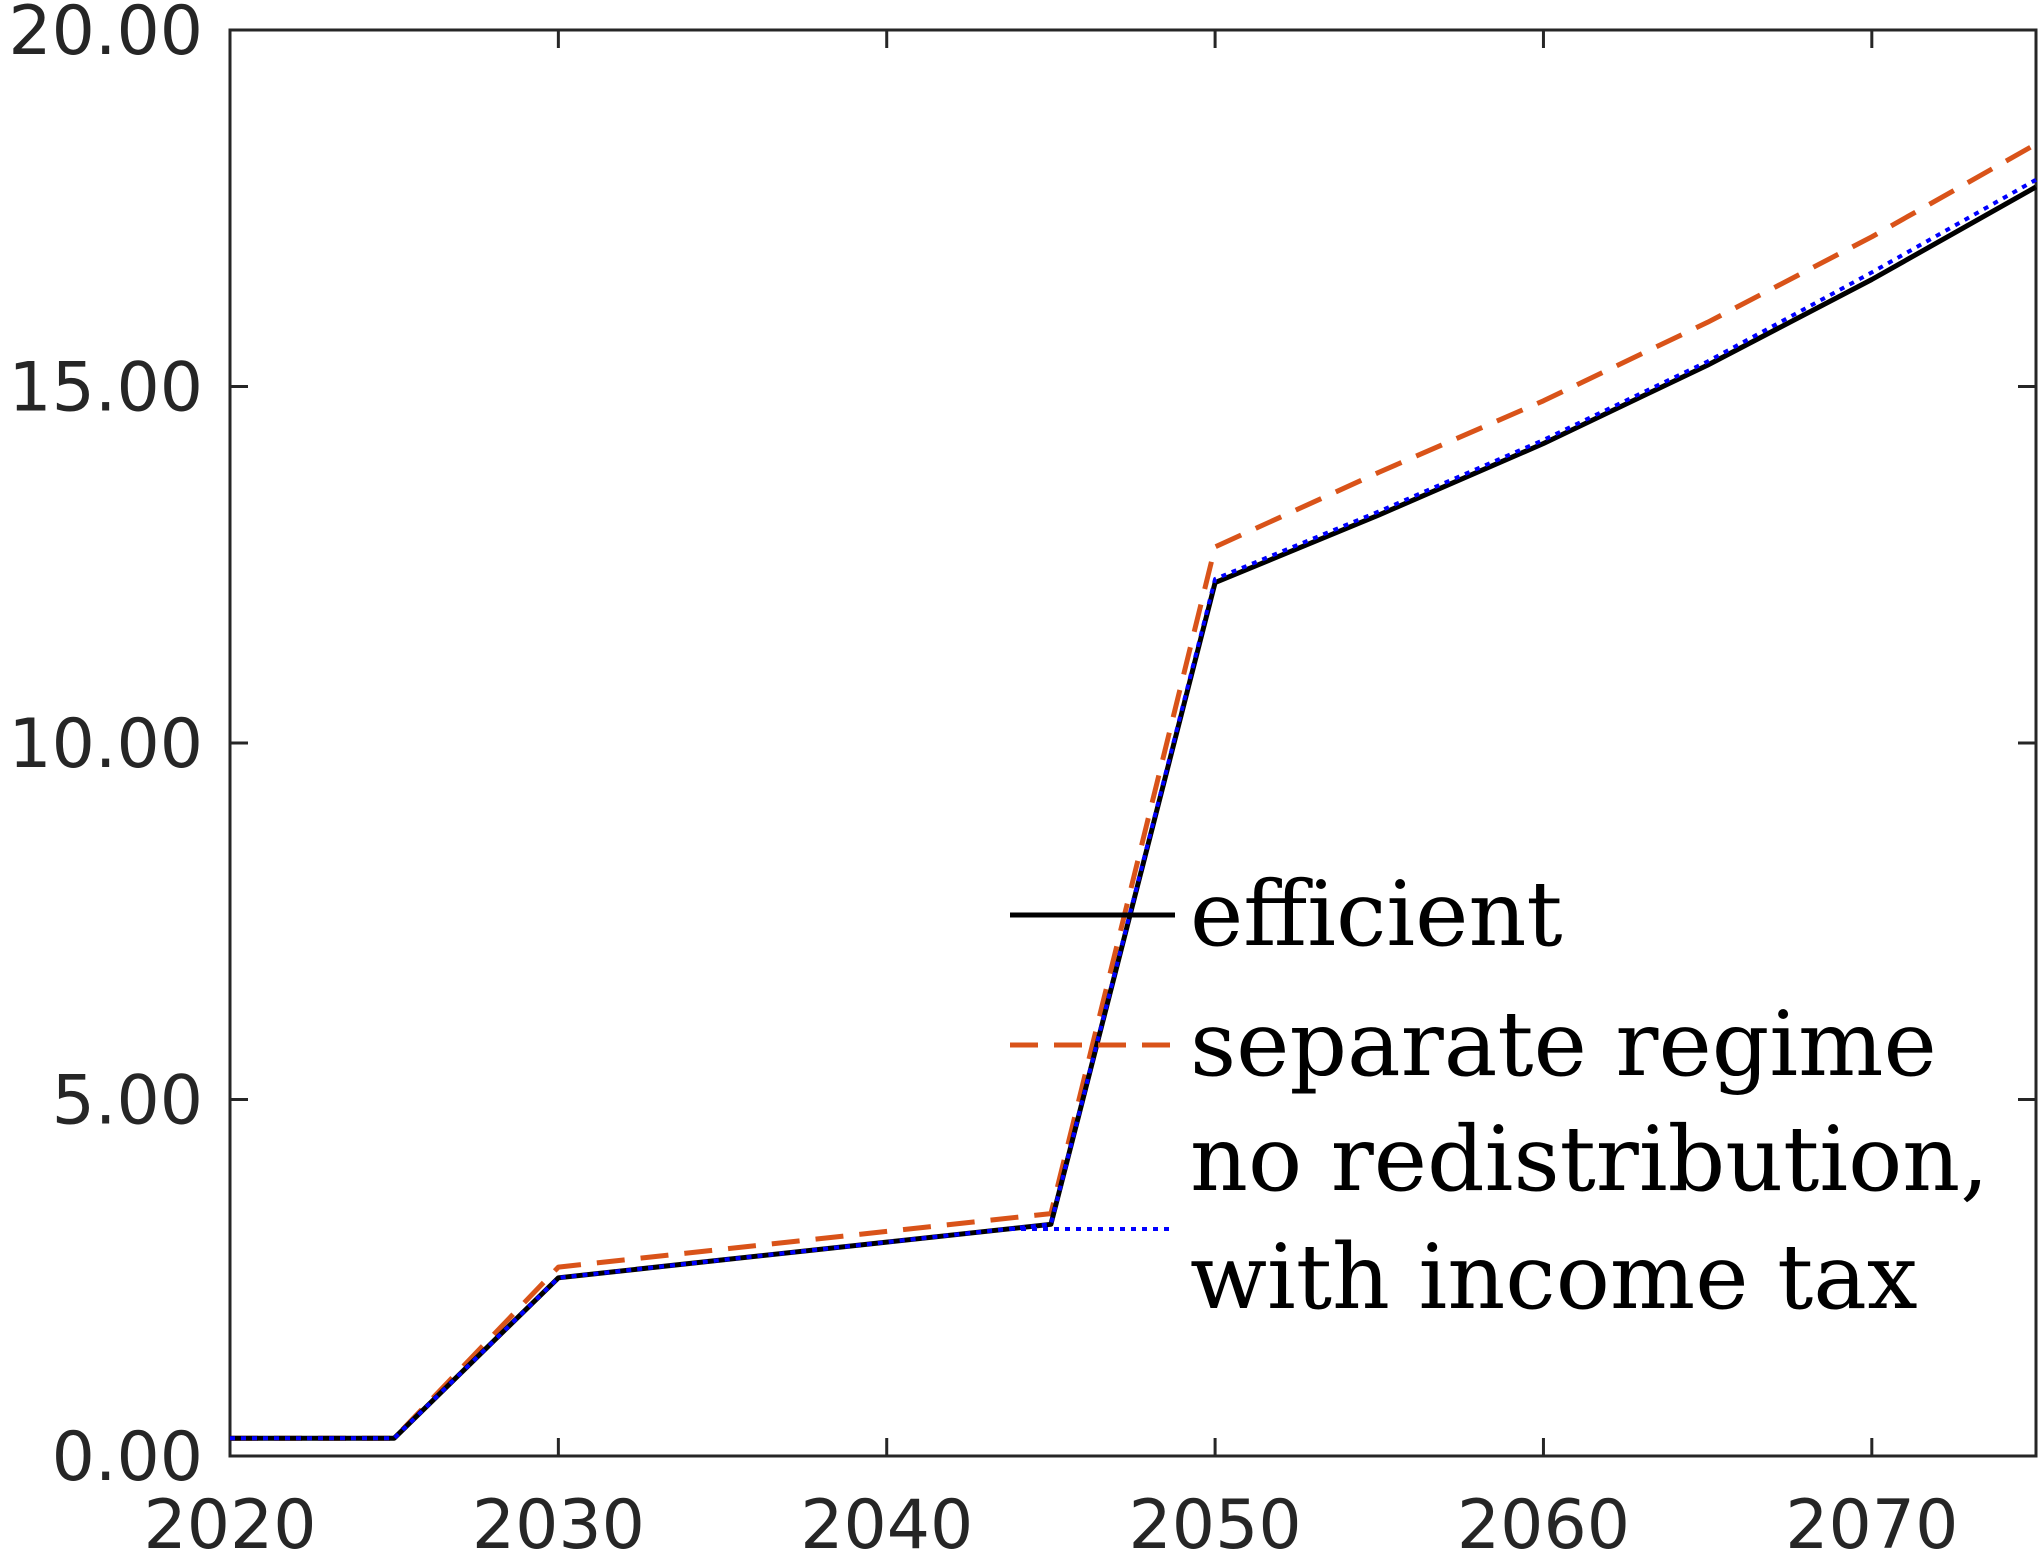 The height and width of the screenshot is (1554, 2041). Describe the element at coordinates (105, 35) in the screenshot. I see `y-tick-label: 20.00` at that location.